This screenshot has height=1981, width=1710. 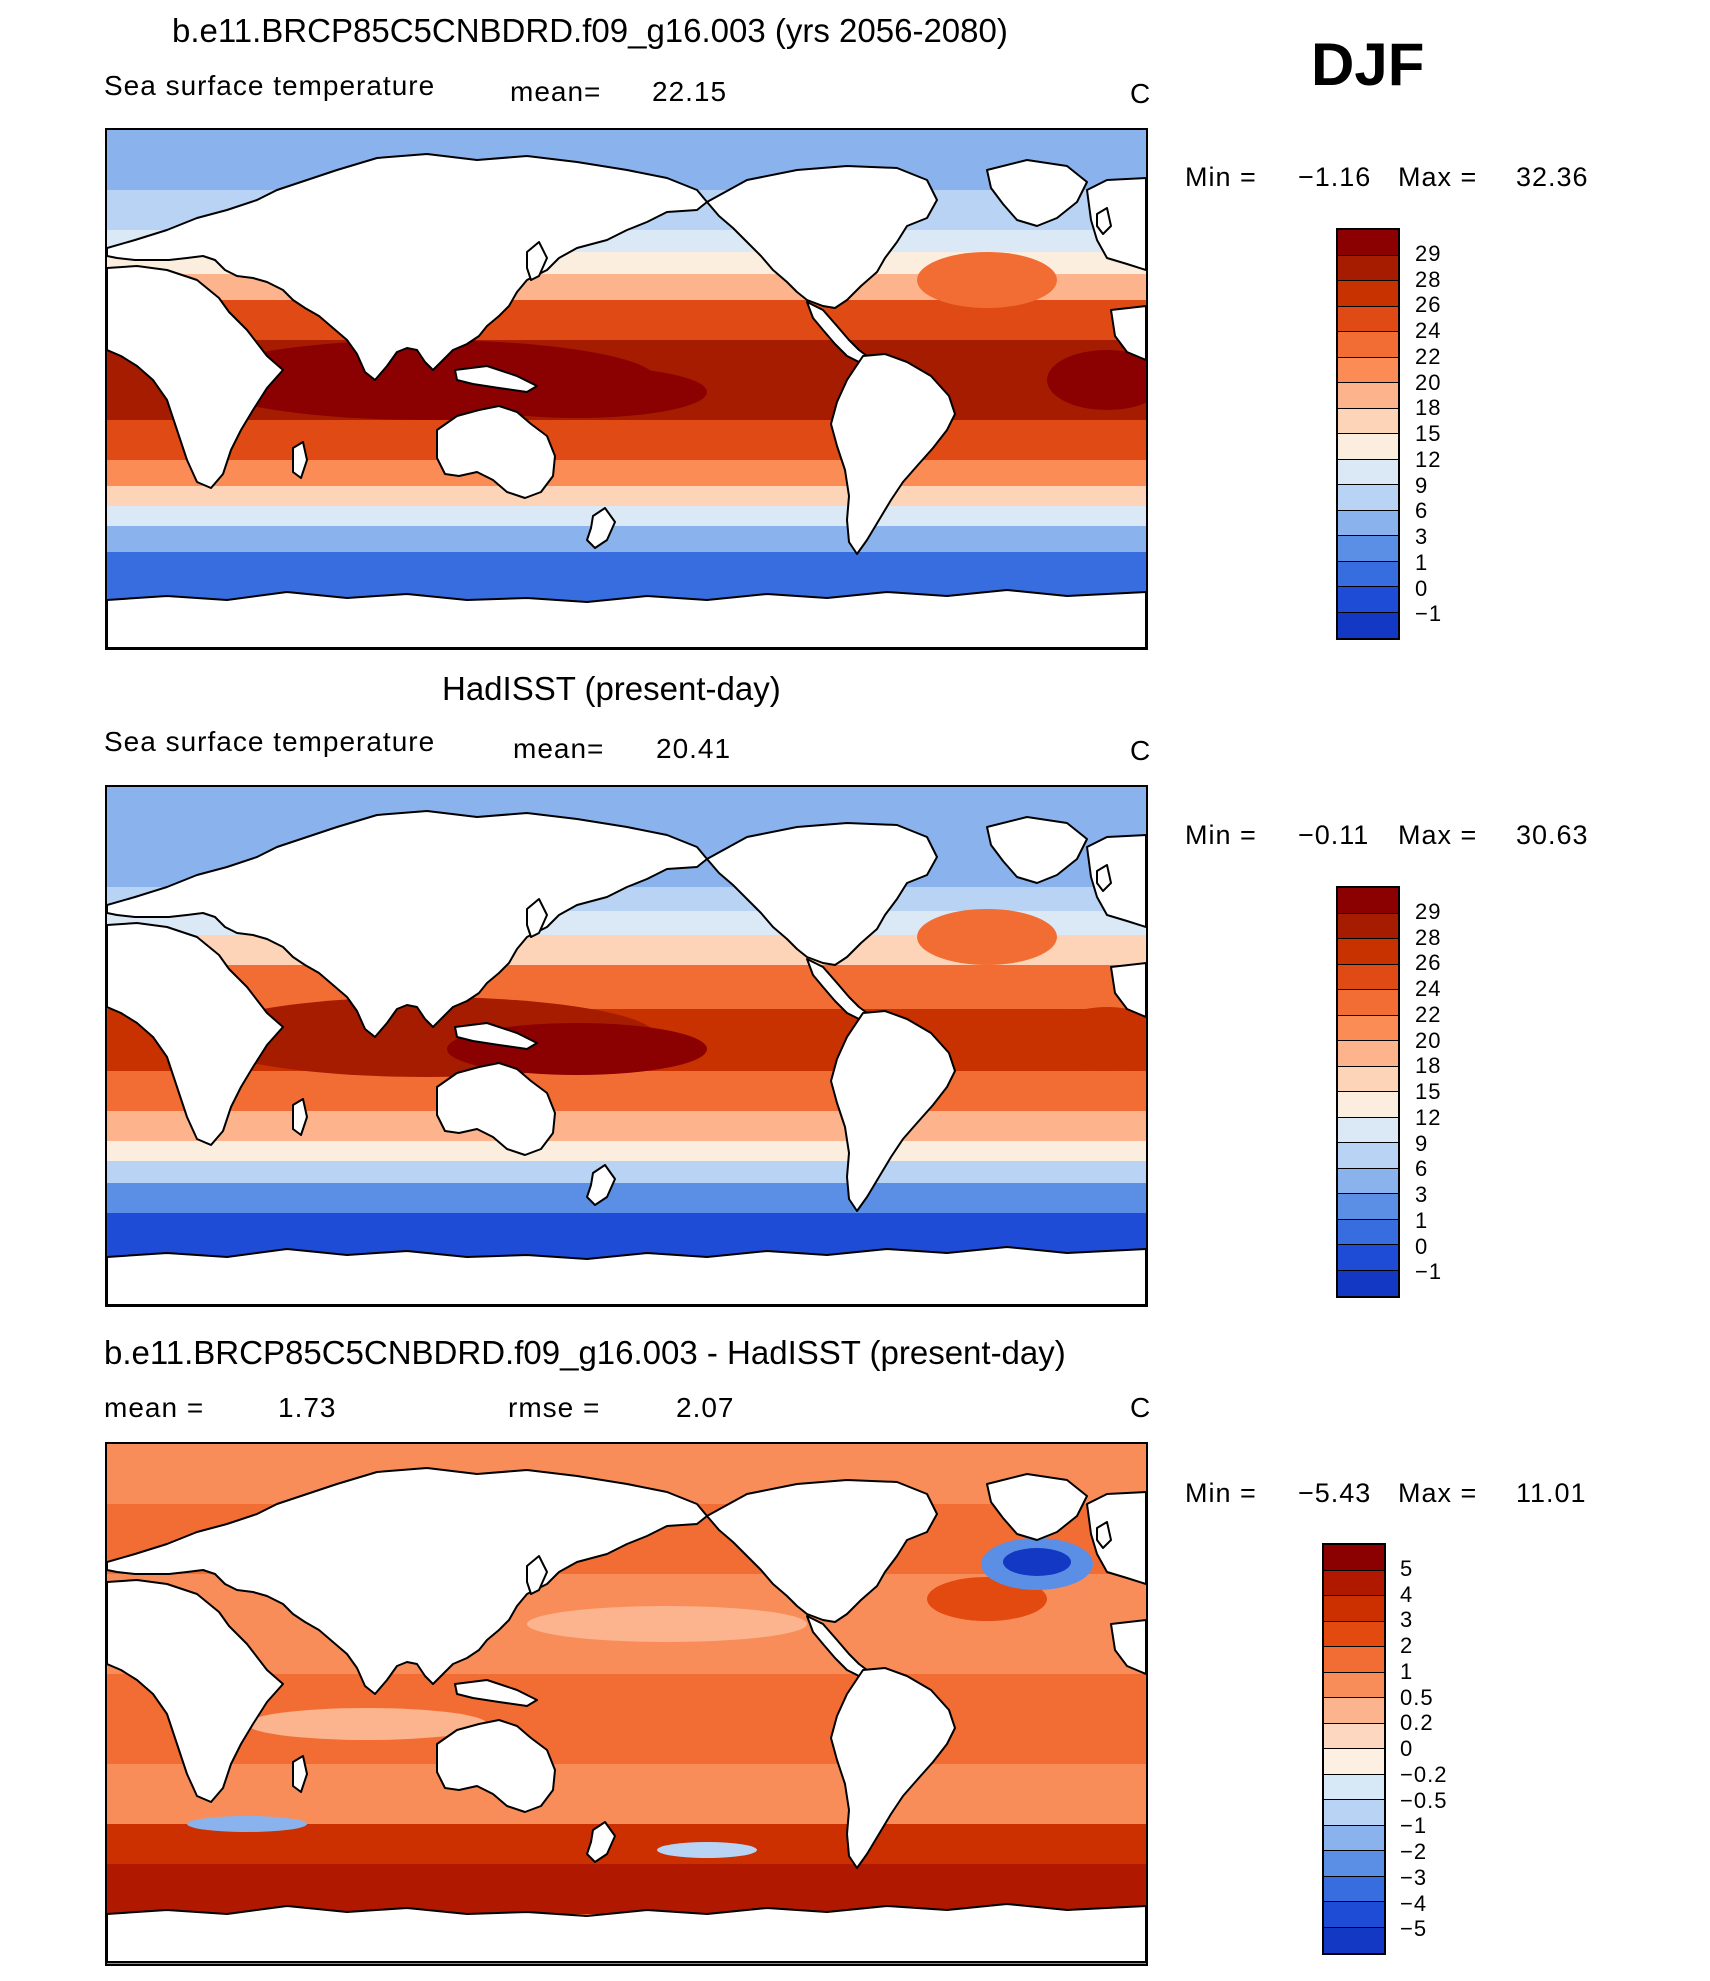 What do you see at coordinates (1414, 1851) in the screenshot?
I see `colorbar-tick-label: −2` at bounding box center [1414, 1851].